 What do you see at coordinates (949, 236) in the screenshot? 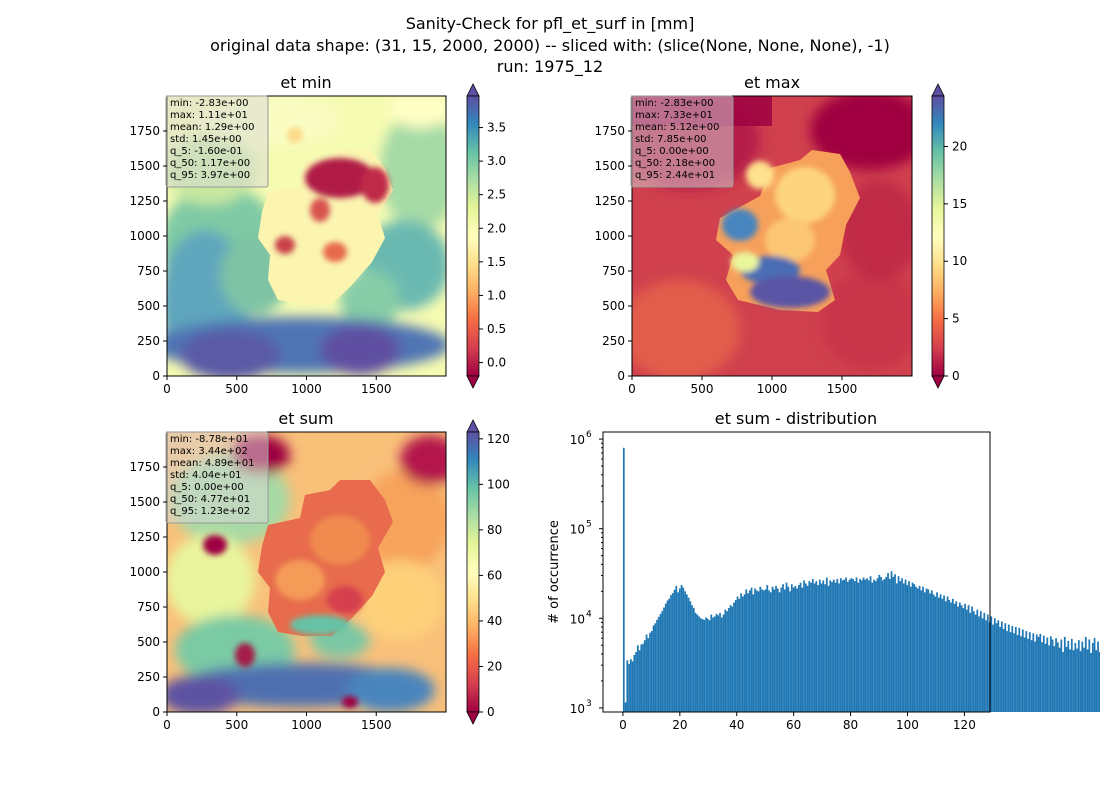
I see `colorbar-et-max: 0 5 10 15 20` at bounding box center [949, 236].